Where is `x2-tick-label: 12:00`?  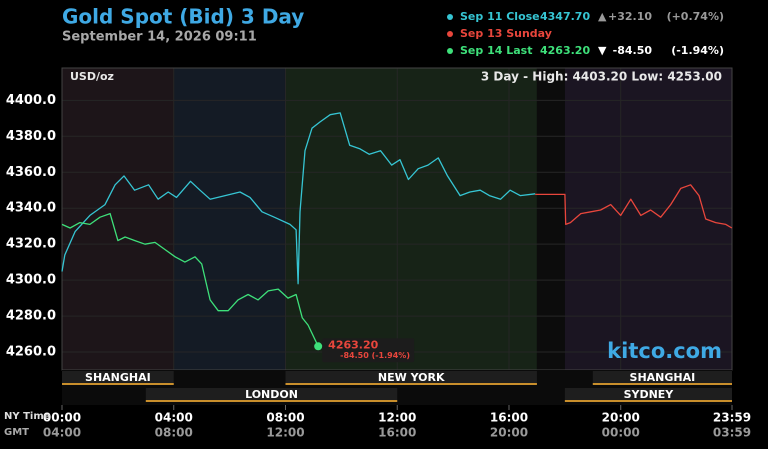 x2-tick-label: 12:00 is located at coordinates (285, 433).